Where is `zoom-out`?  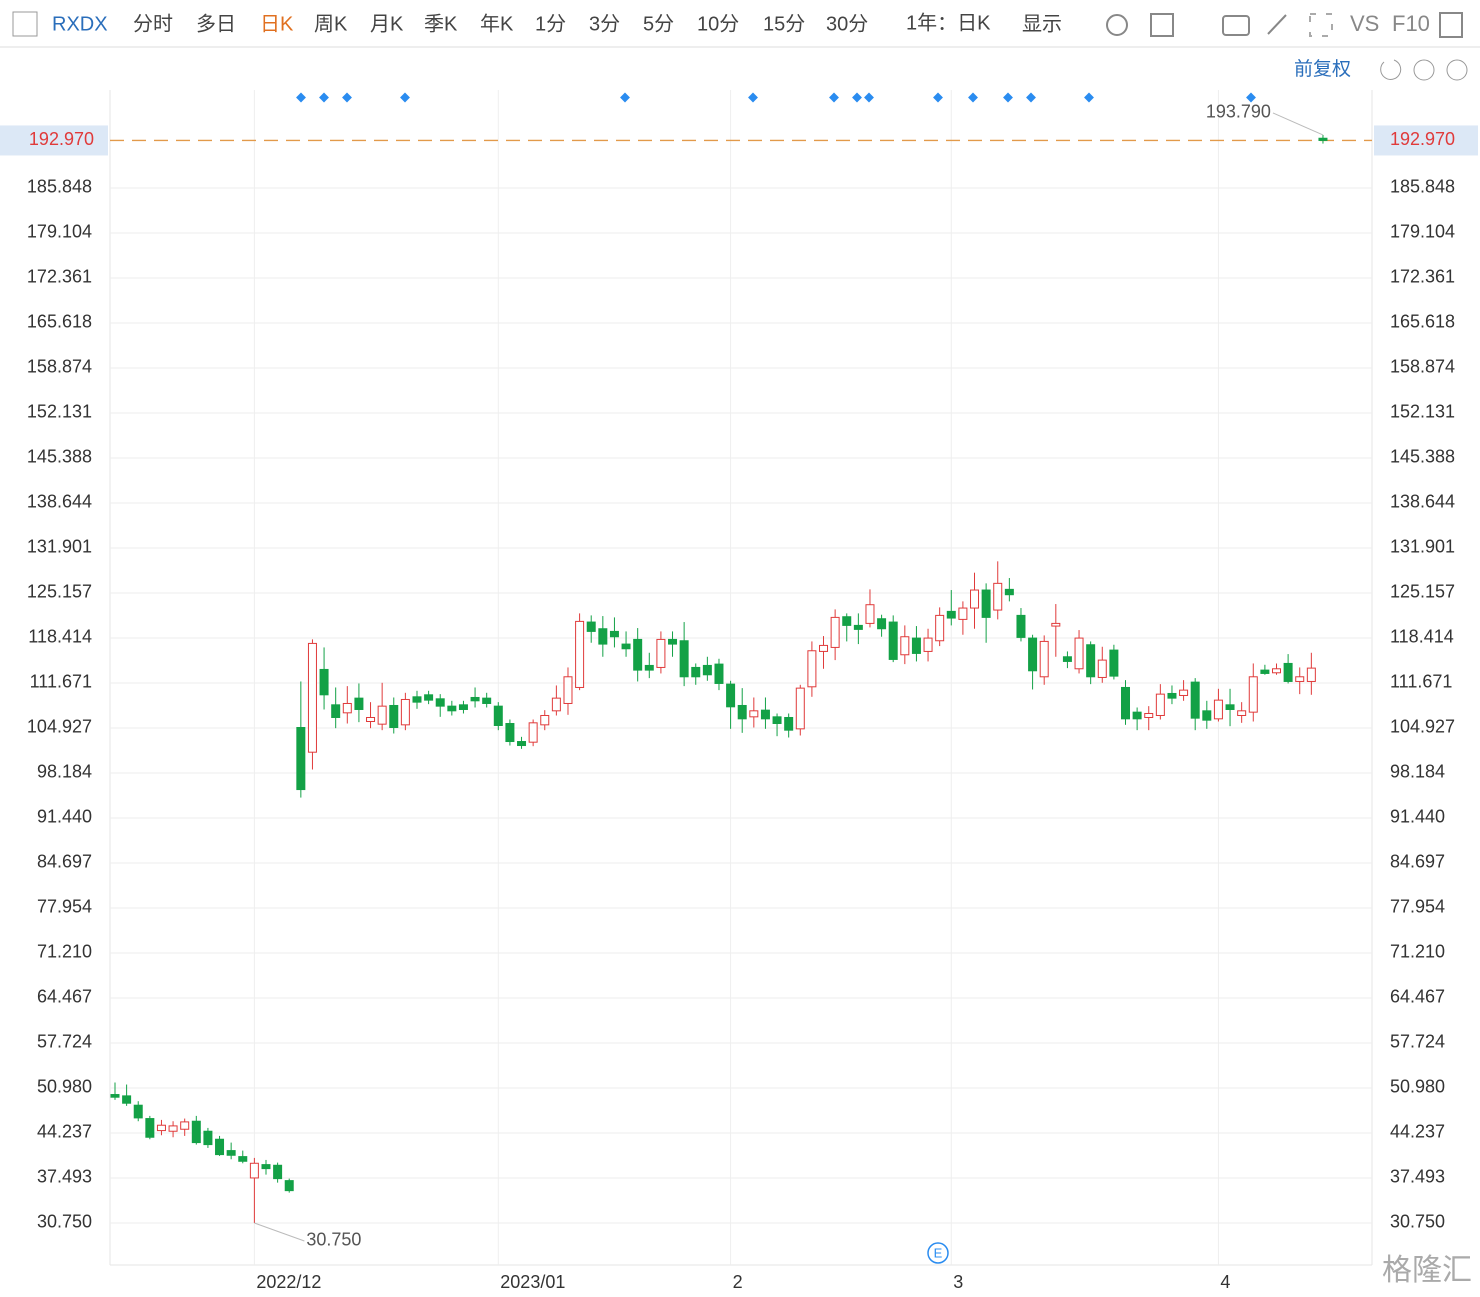 zoom-out is located at coordinates (1424, 70).